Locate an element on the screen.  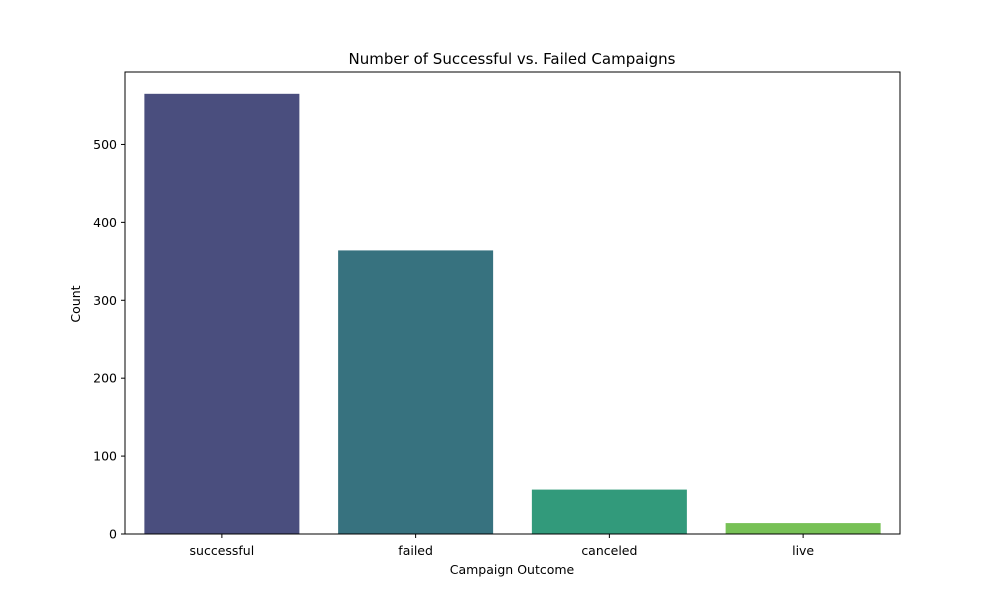
x-tick-label: live is located at coordinates (803, 550).